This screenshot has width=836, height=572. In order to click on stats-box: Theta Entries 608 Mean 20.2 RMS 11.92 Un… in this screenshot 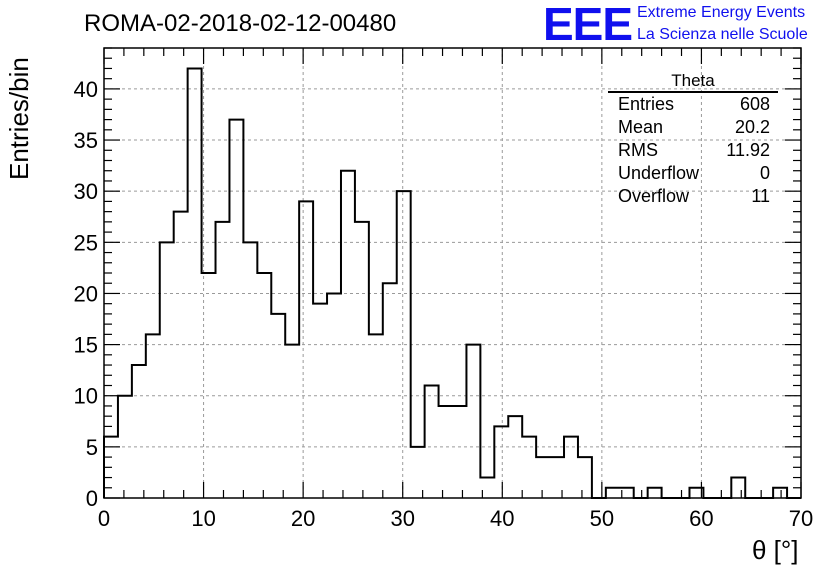, I will do `click(693, 140)`.